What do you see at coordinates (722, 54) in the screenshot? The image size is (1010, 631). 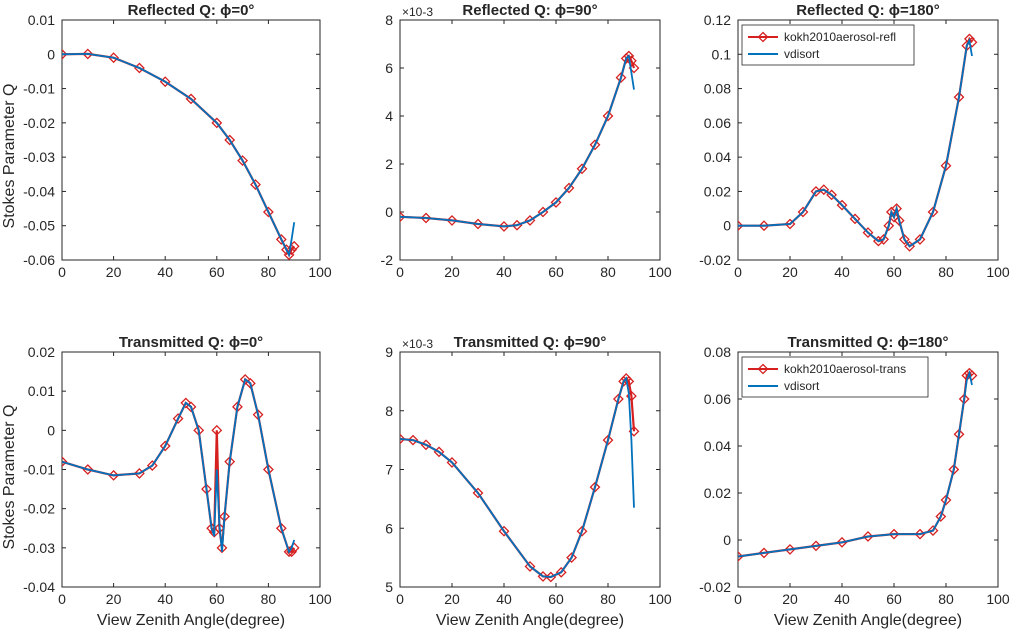 I see `y-tick-label: 0.1` at bounding box center [722, 54].